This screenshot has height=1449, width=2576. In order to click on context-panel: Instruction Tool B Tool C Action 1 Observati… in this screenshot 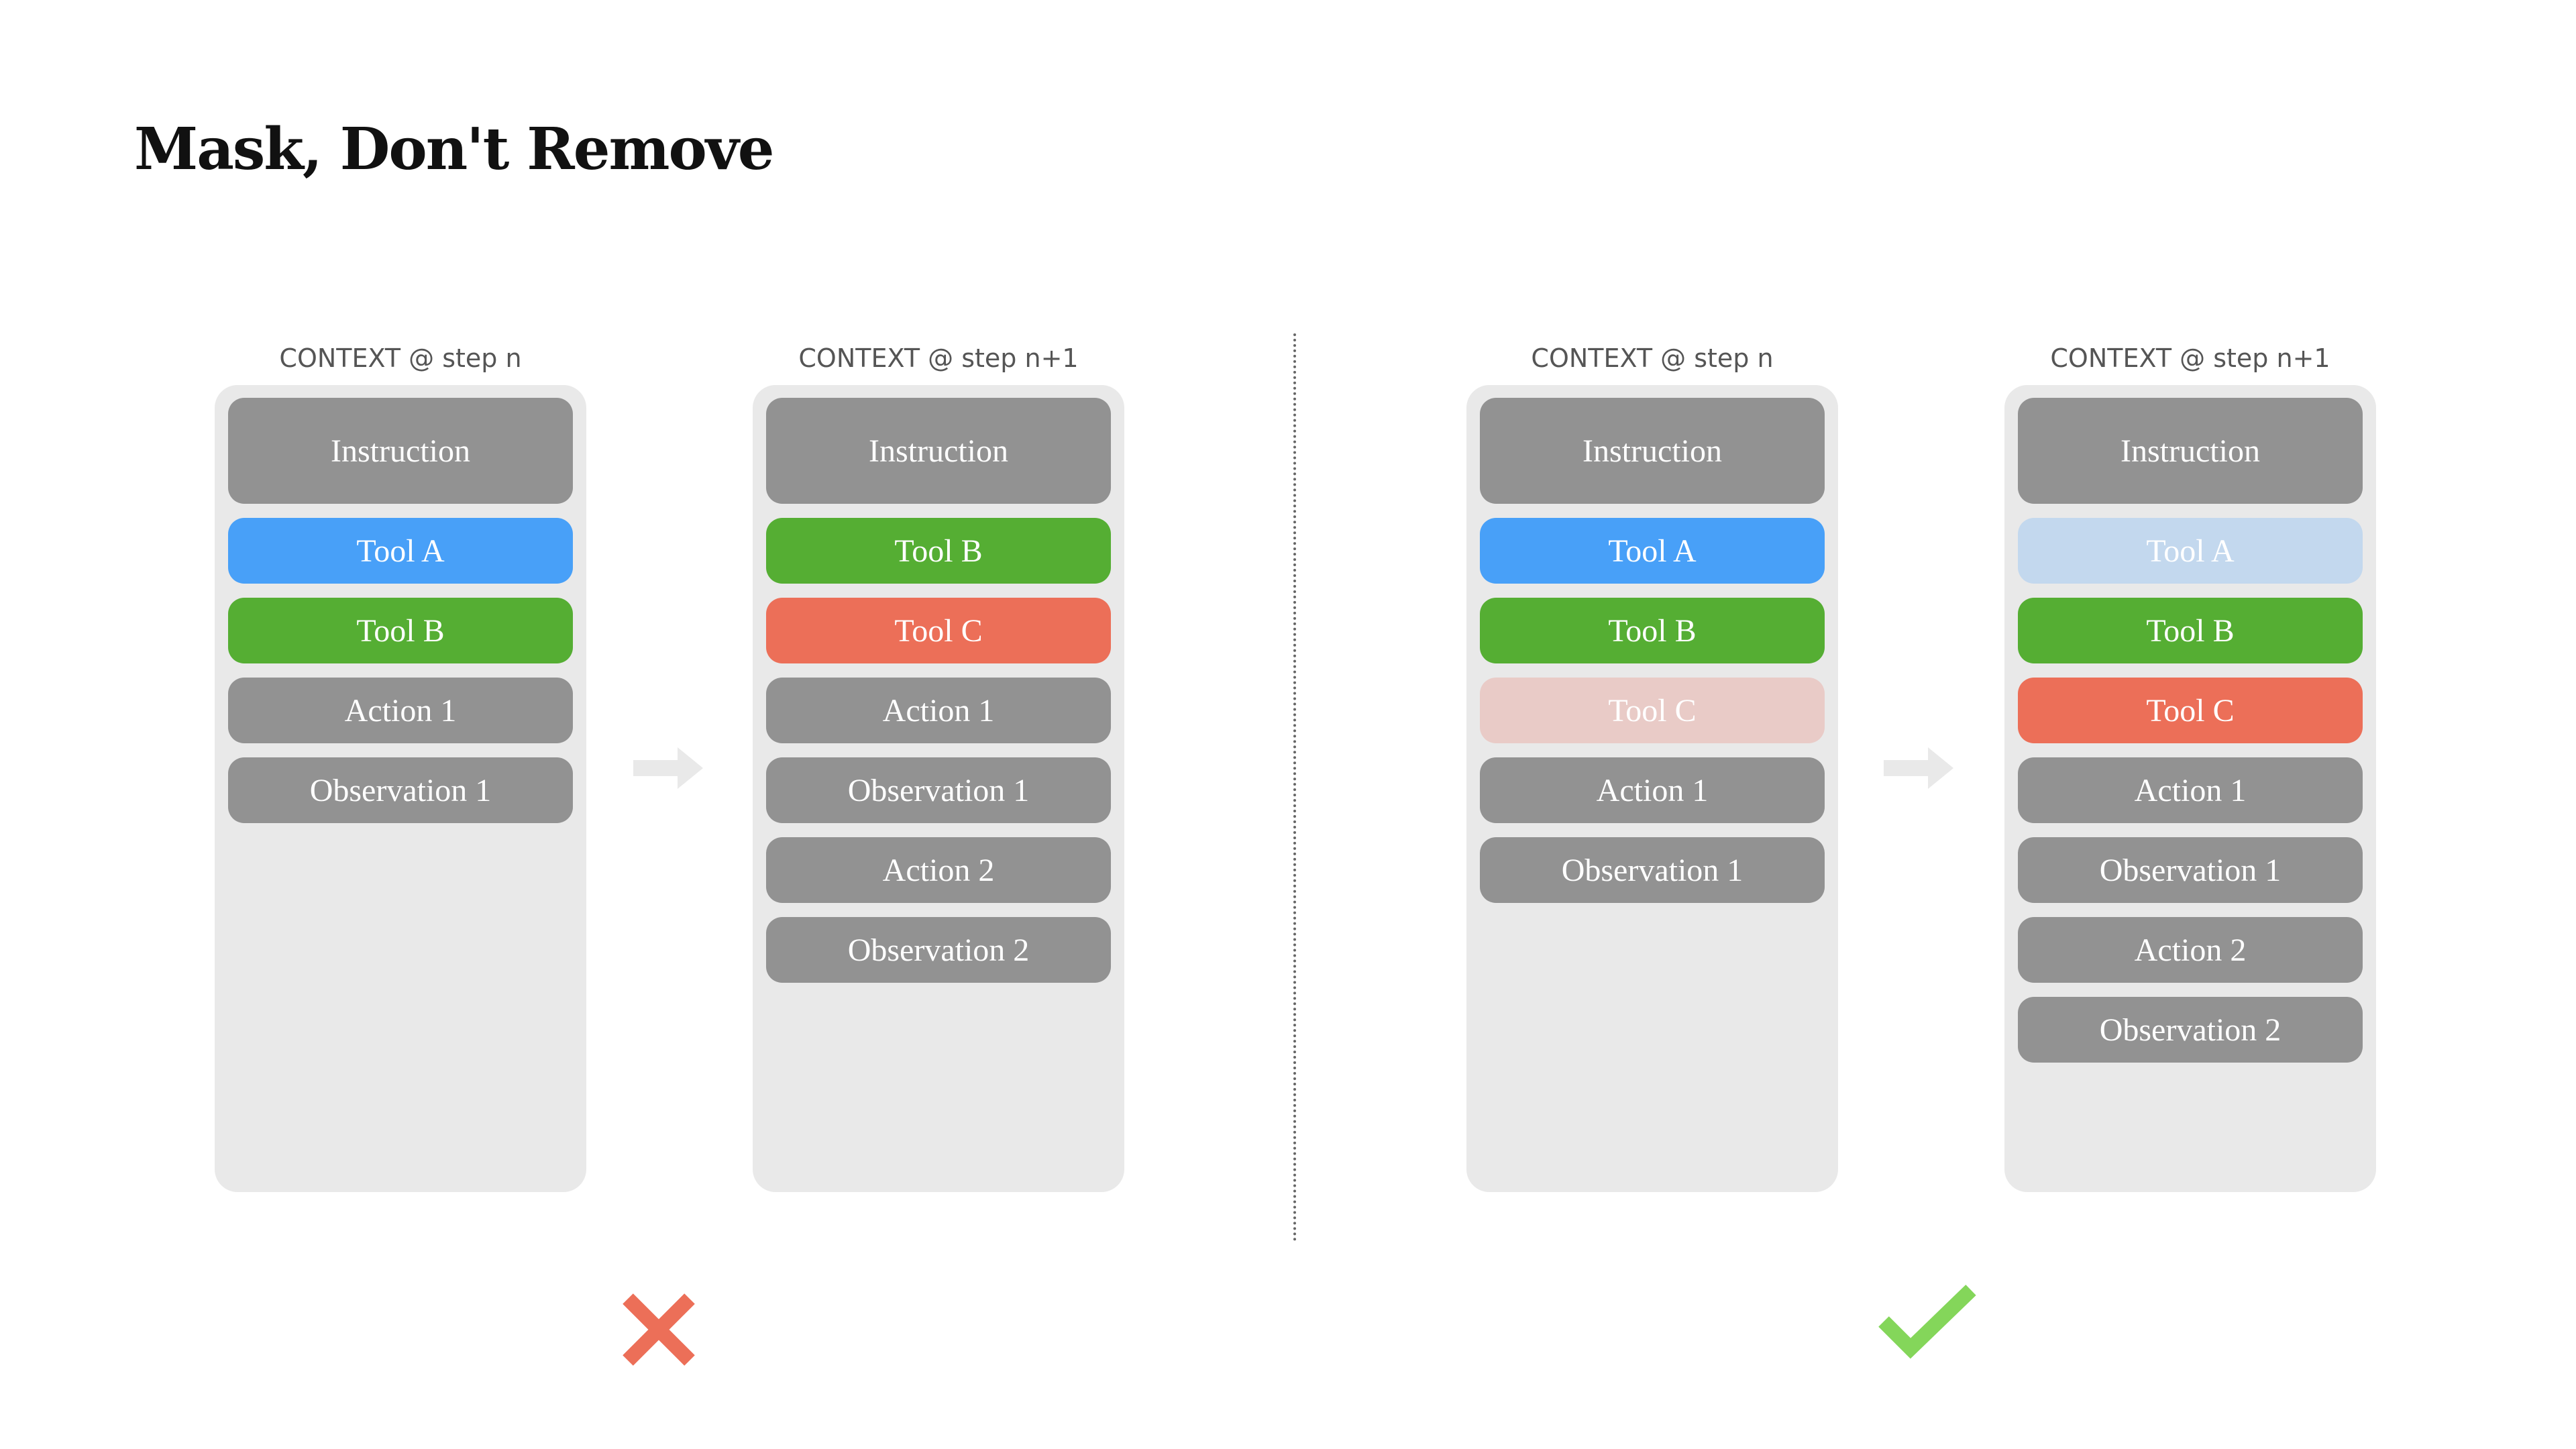, I will do `click(938, 788)`.